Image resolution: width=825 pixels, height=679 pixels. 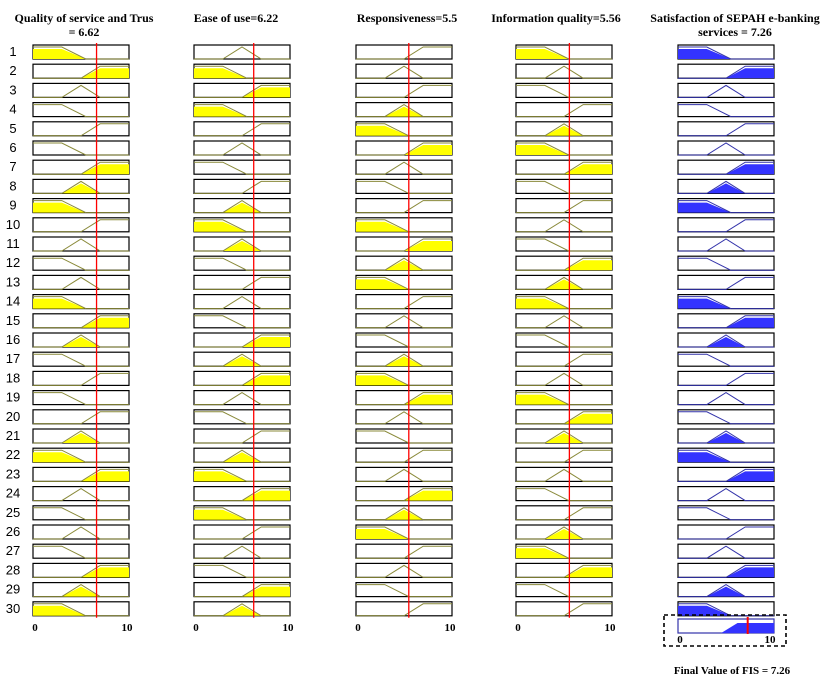 What do you see at coordinates (13, 454) in the screenshot?
I see `rule-number: 22` at bounding box center [13, 454].